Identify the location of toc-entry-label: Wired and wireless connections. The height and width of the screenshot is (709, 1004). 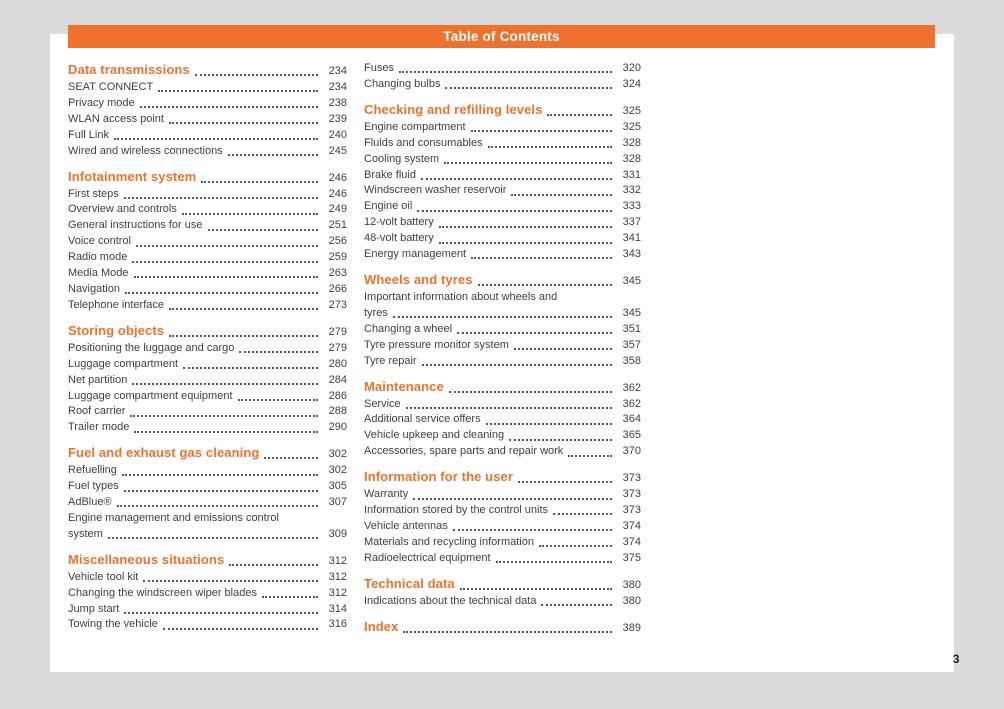
(145, 150).